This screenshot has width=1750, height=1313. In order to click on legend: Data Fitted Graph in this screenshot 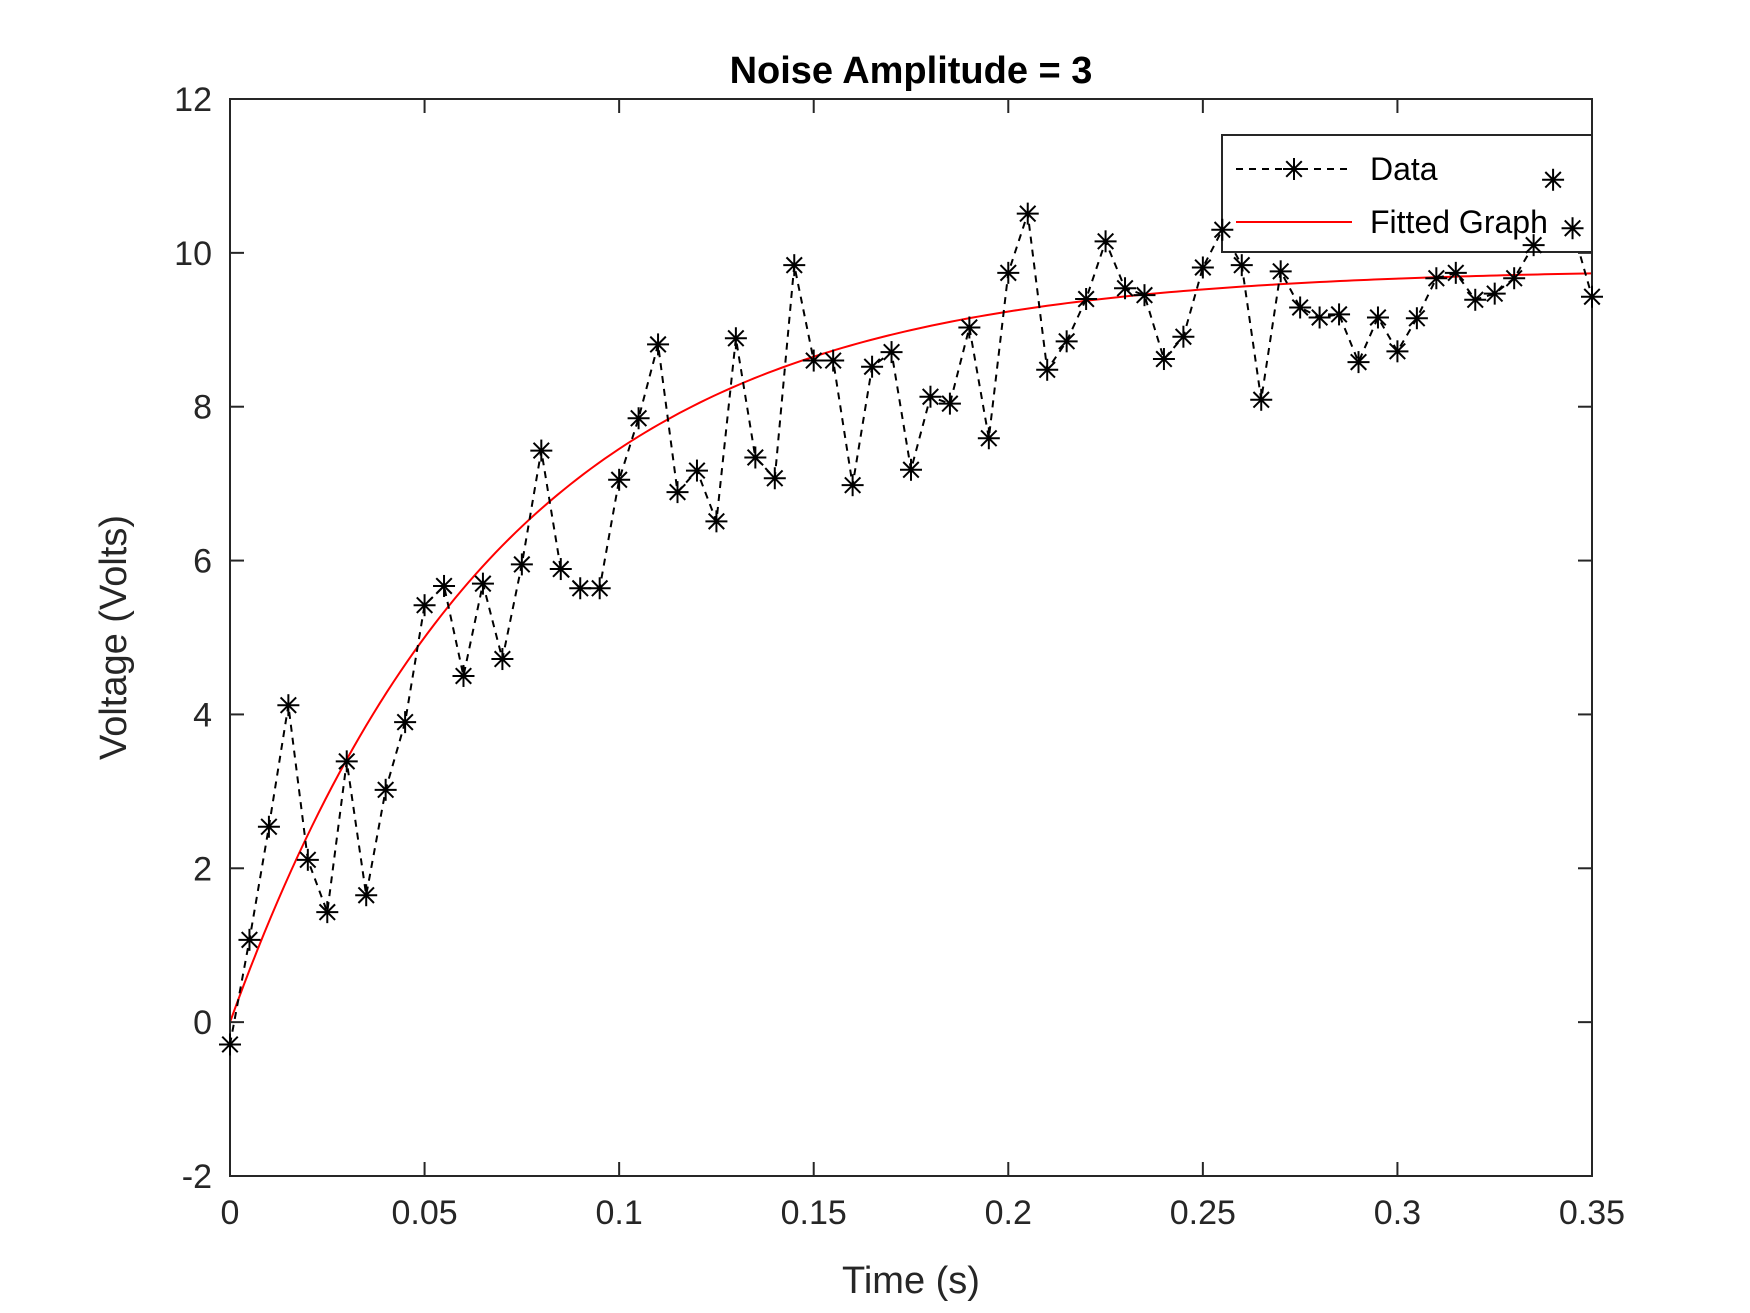, I will do `click(1407, 193)`.